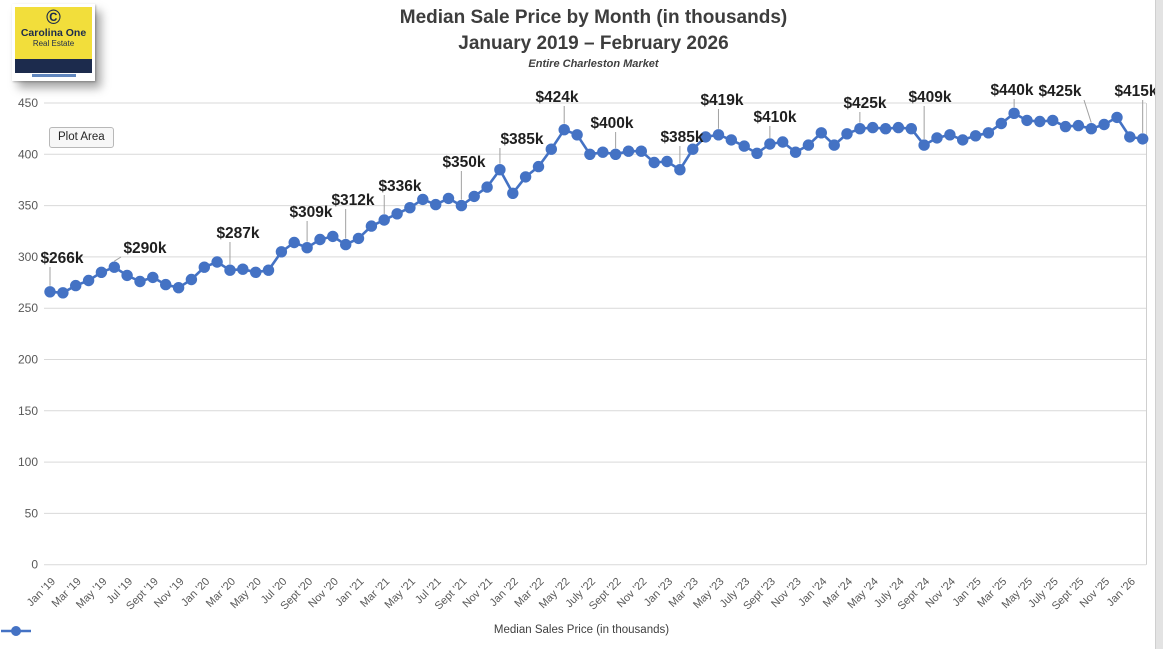  Describe the element at coordinates (611, 123) in the screenshot. I see `data-label: $400k` at that location.